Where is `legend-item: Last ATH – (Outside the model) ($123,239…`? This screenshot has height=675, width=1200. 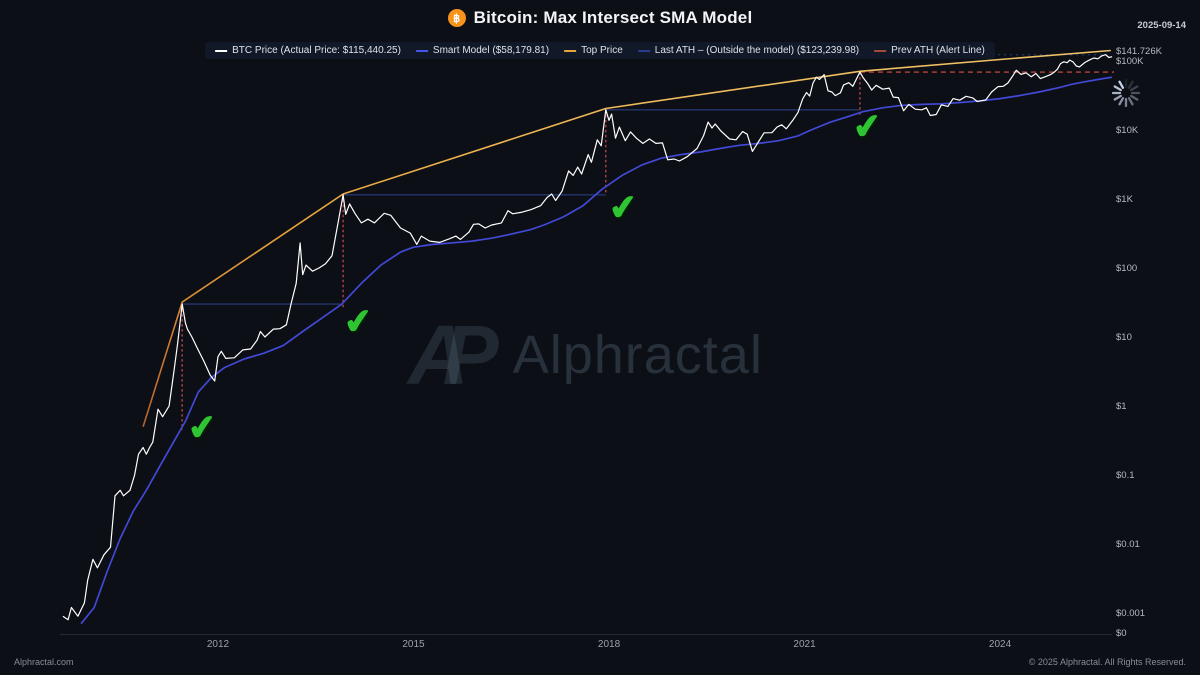 legend-item: Last ATH – (Outside the model) ($123,239… is located at coordinates (748, 50).